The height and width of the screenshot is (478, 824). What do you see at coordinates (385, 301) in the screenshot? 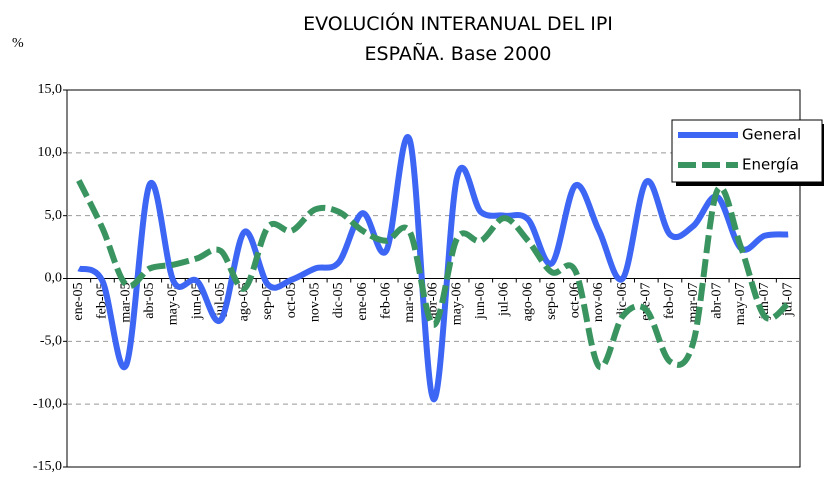
I see `x-tick-label: feb-06` at bounding box center [385, 301].